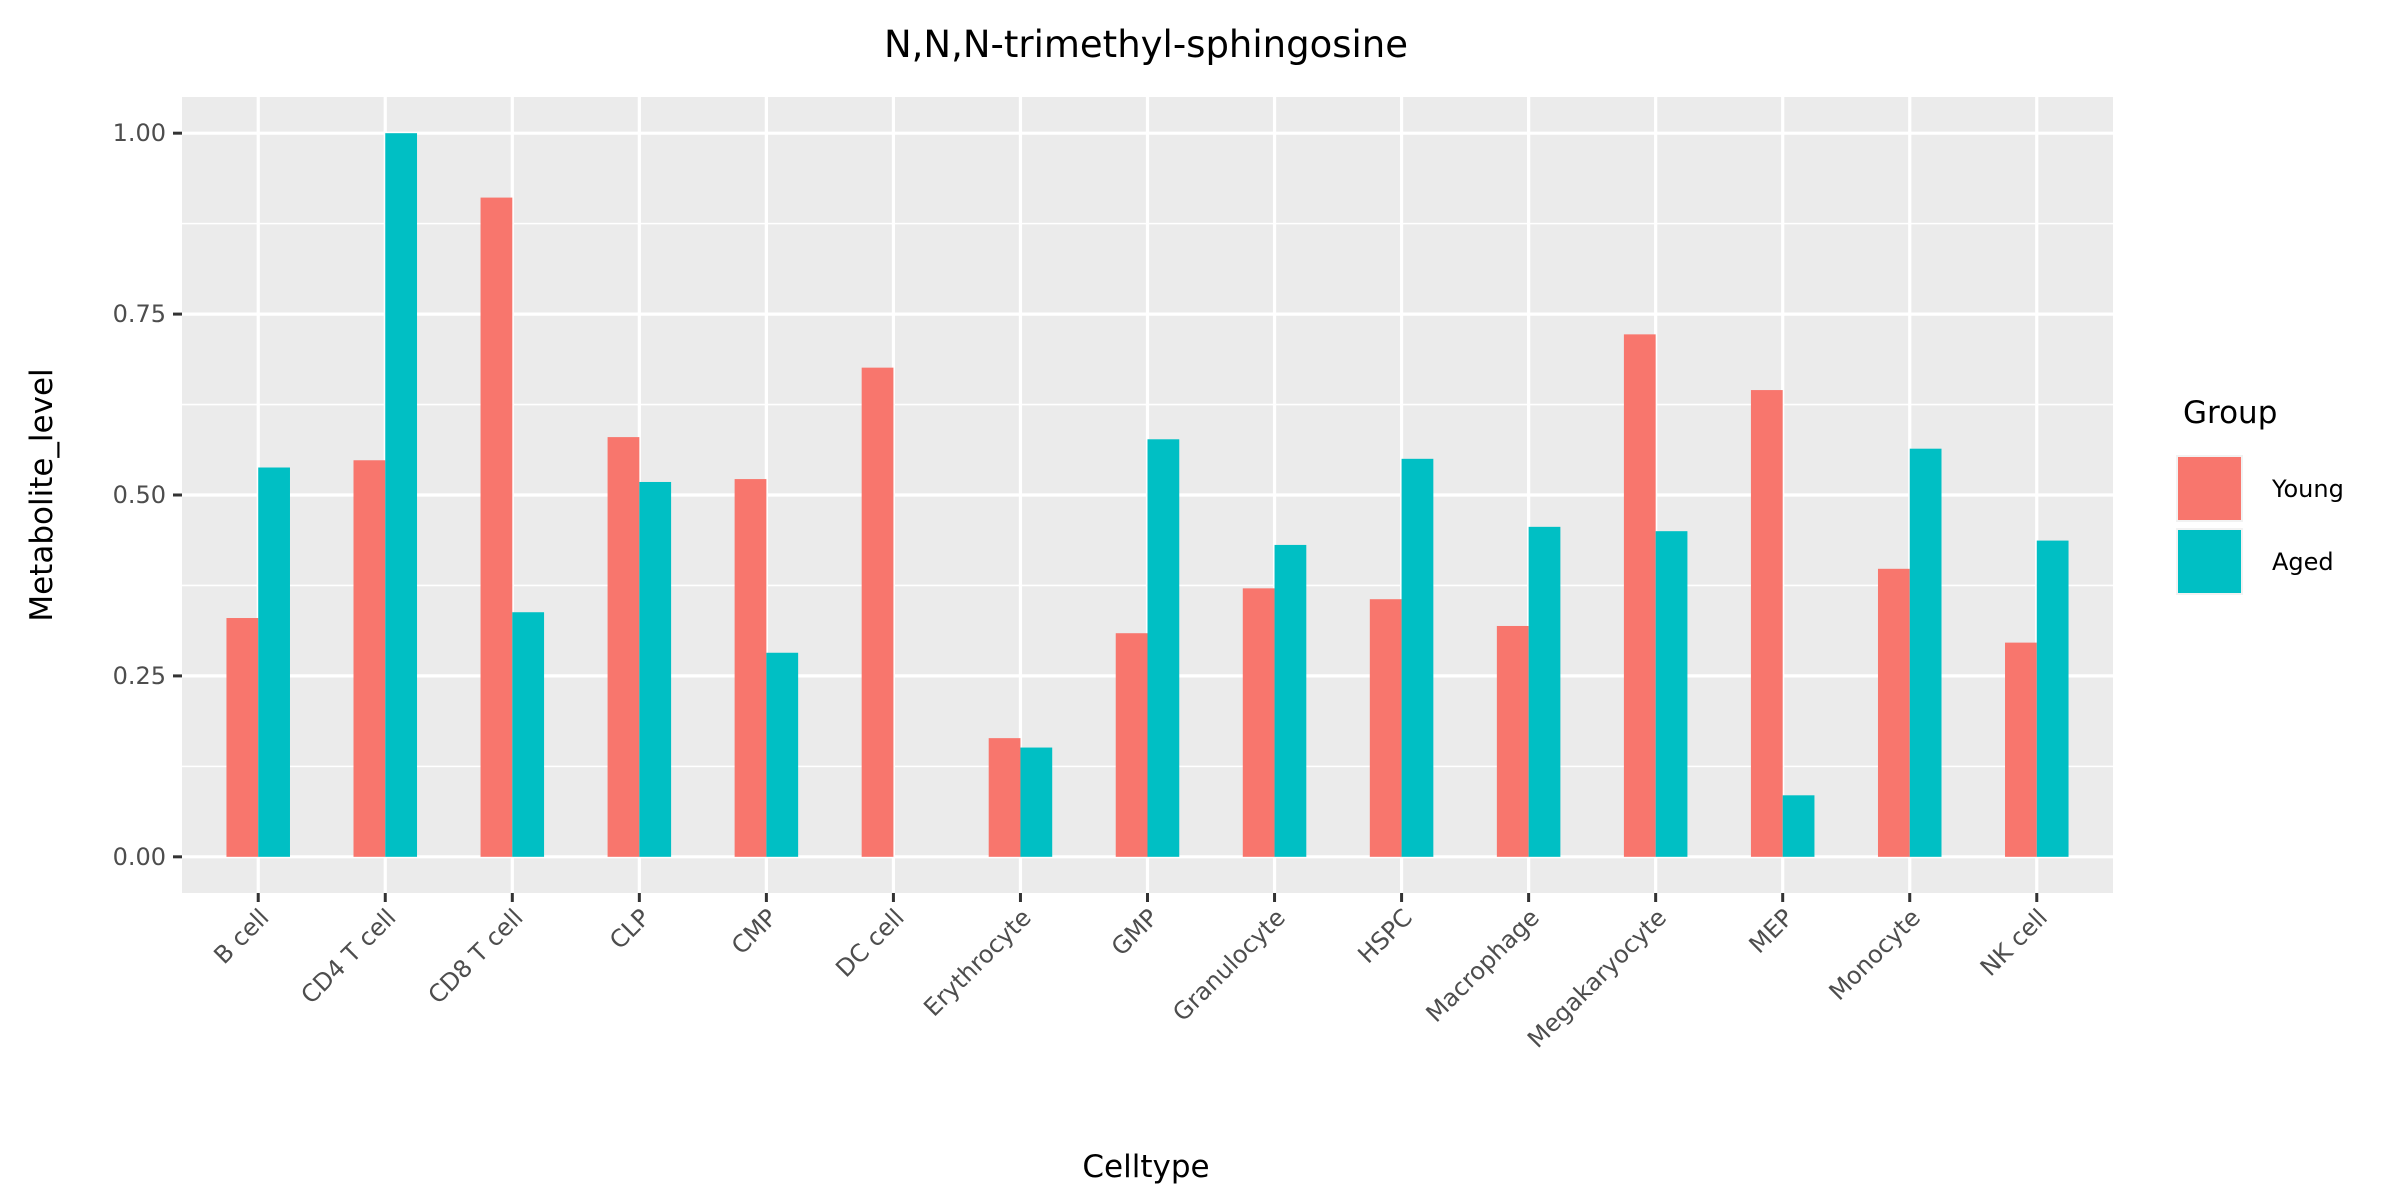 This screenshot has height=1200, width=2400. I want to click on x-tick-label: DC cell, so click(869, 942).